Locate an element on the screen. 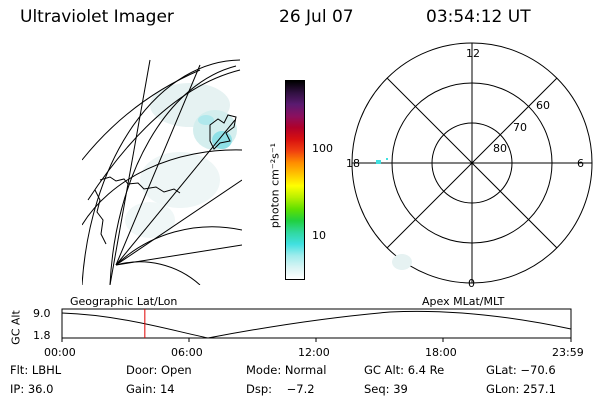 Image resolution: width=600 pixels, height=400 pixels. timeline-right-label: Apex MLat/MLT is located at coordinates (463, 301).